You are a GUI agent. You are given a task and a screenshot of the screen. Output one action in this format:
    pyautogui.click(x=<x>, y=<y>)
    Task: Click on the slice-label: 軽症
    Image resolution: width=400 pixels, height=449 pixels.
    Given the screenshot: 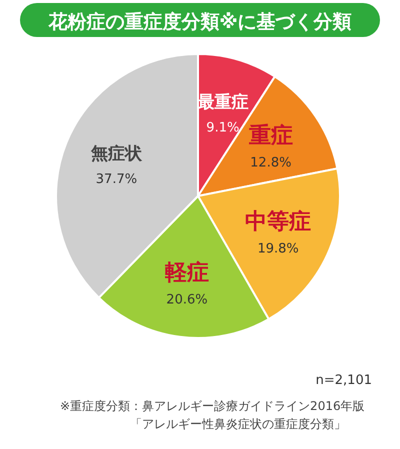 What is the action you would take?
    pyautogui.click(x=186, y=273)
    